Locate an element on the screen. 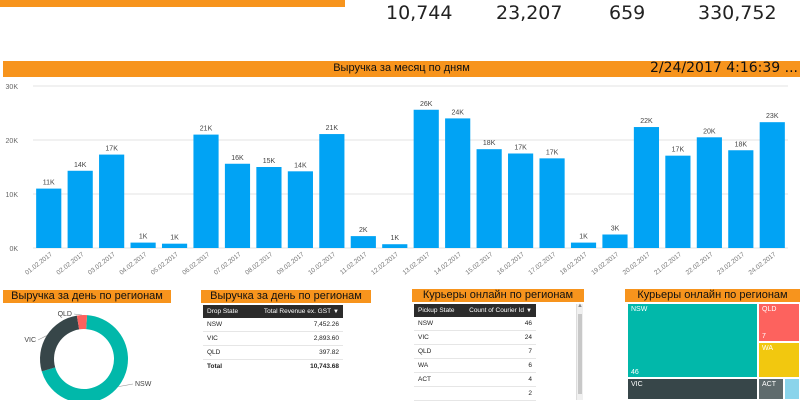 This screenshot has height=401, width=800. table-row: 2 is located at coordinates (475, 393).